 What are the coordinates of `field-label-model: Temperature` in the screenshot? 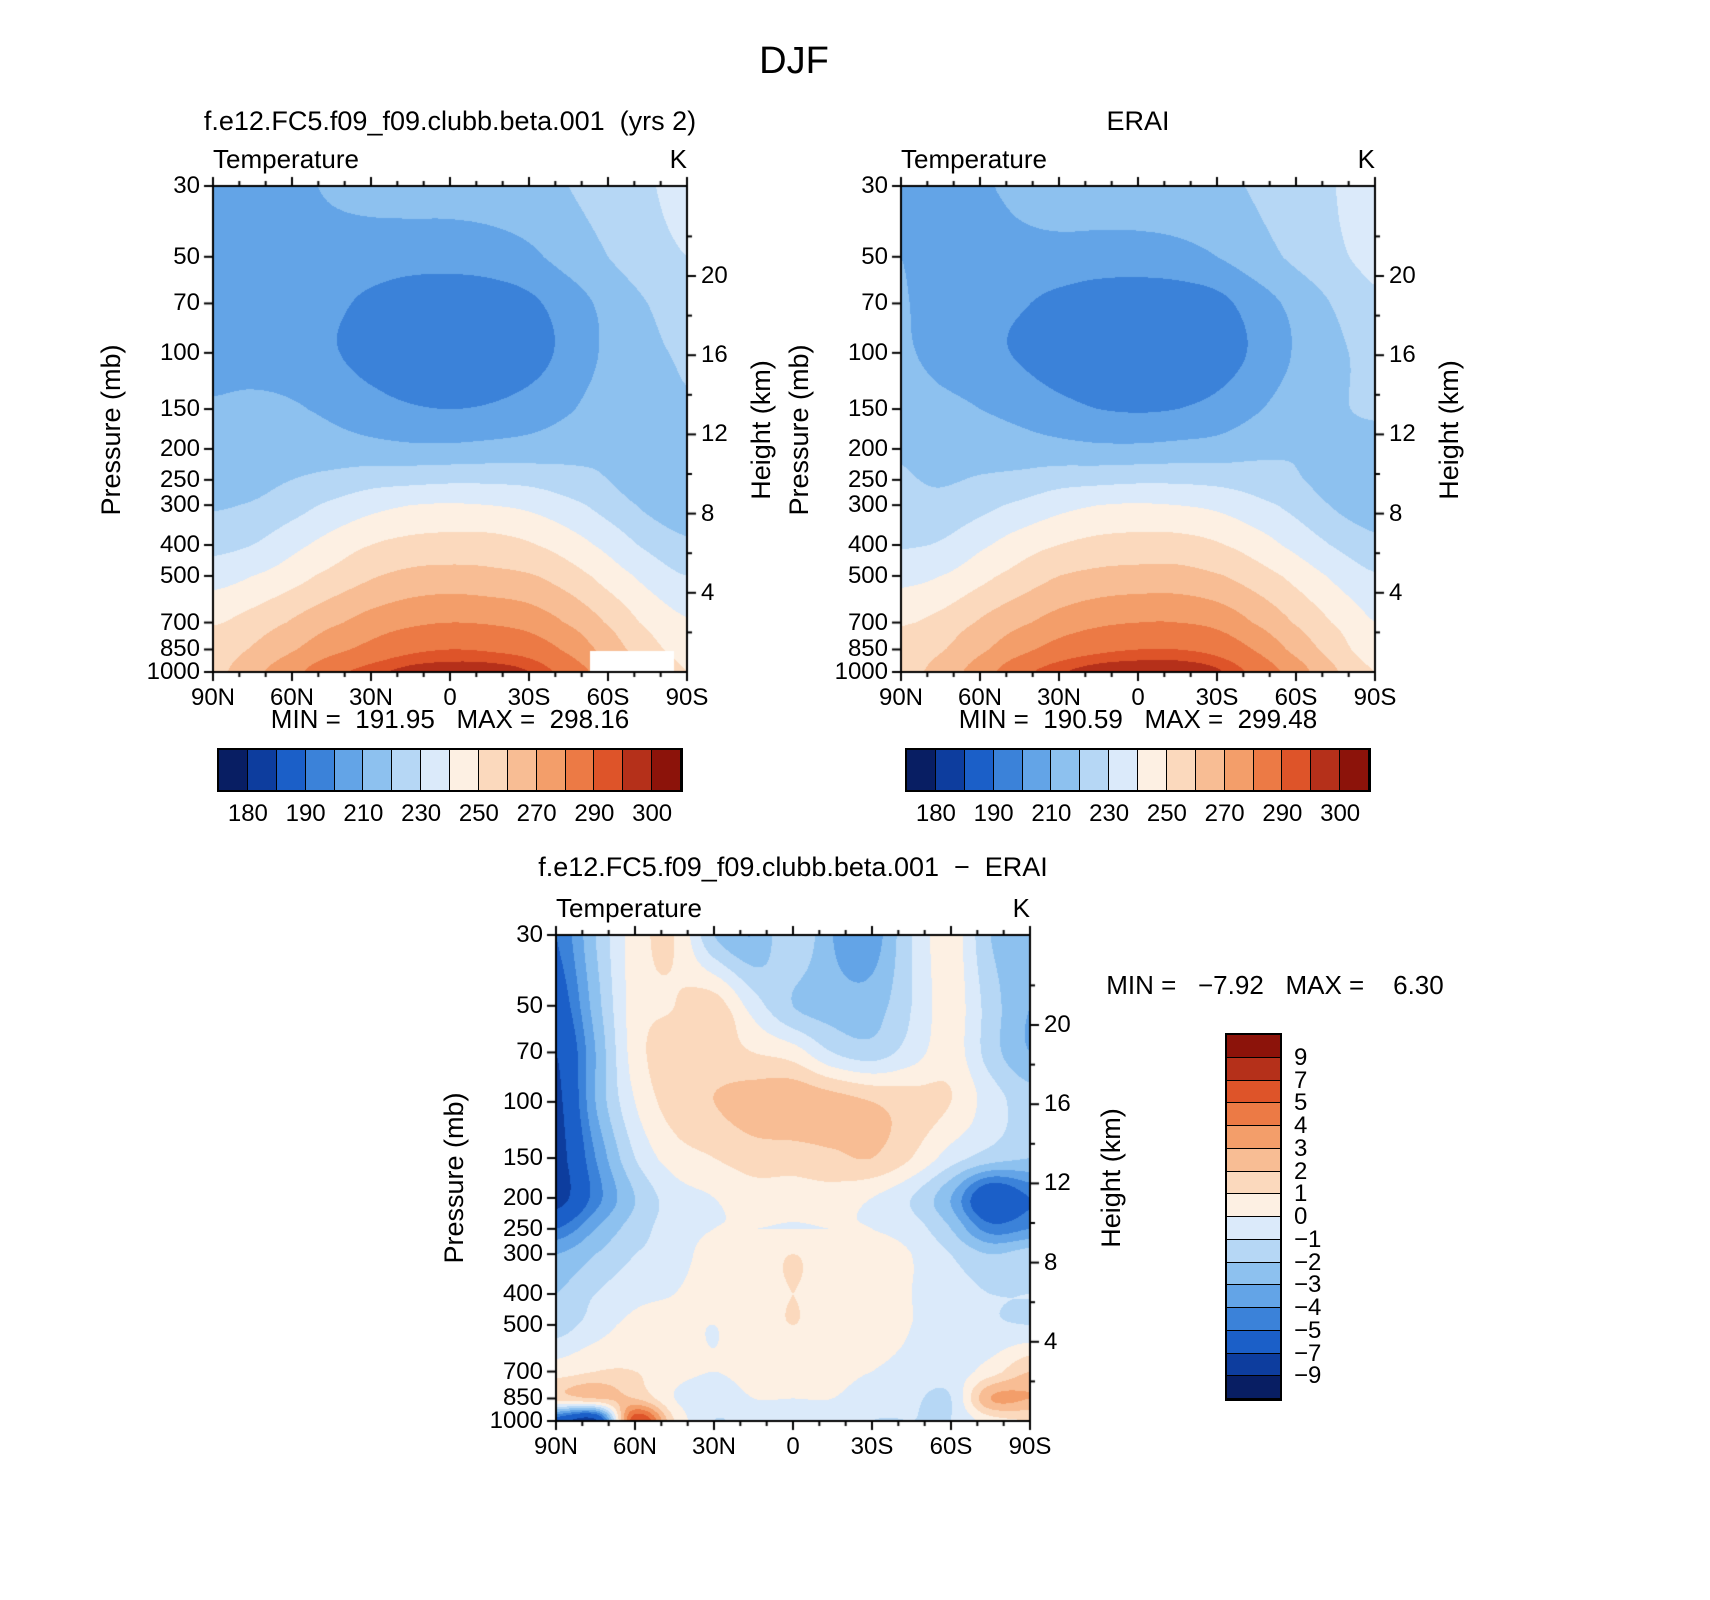 It's located at (286, 159).